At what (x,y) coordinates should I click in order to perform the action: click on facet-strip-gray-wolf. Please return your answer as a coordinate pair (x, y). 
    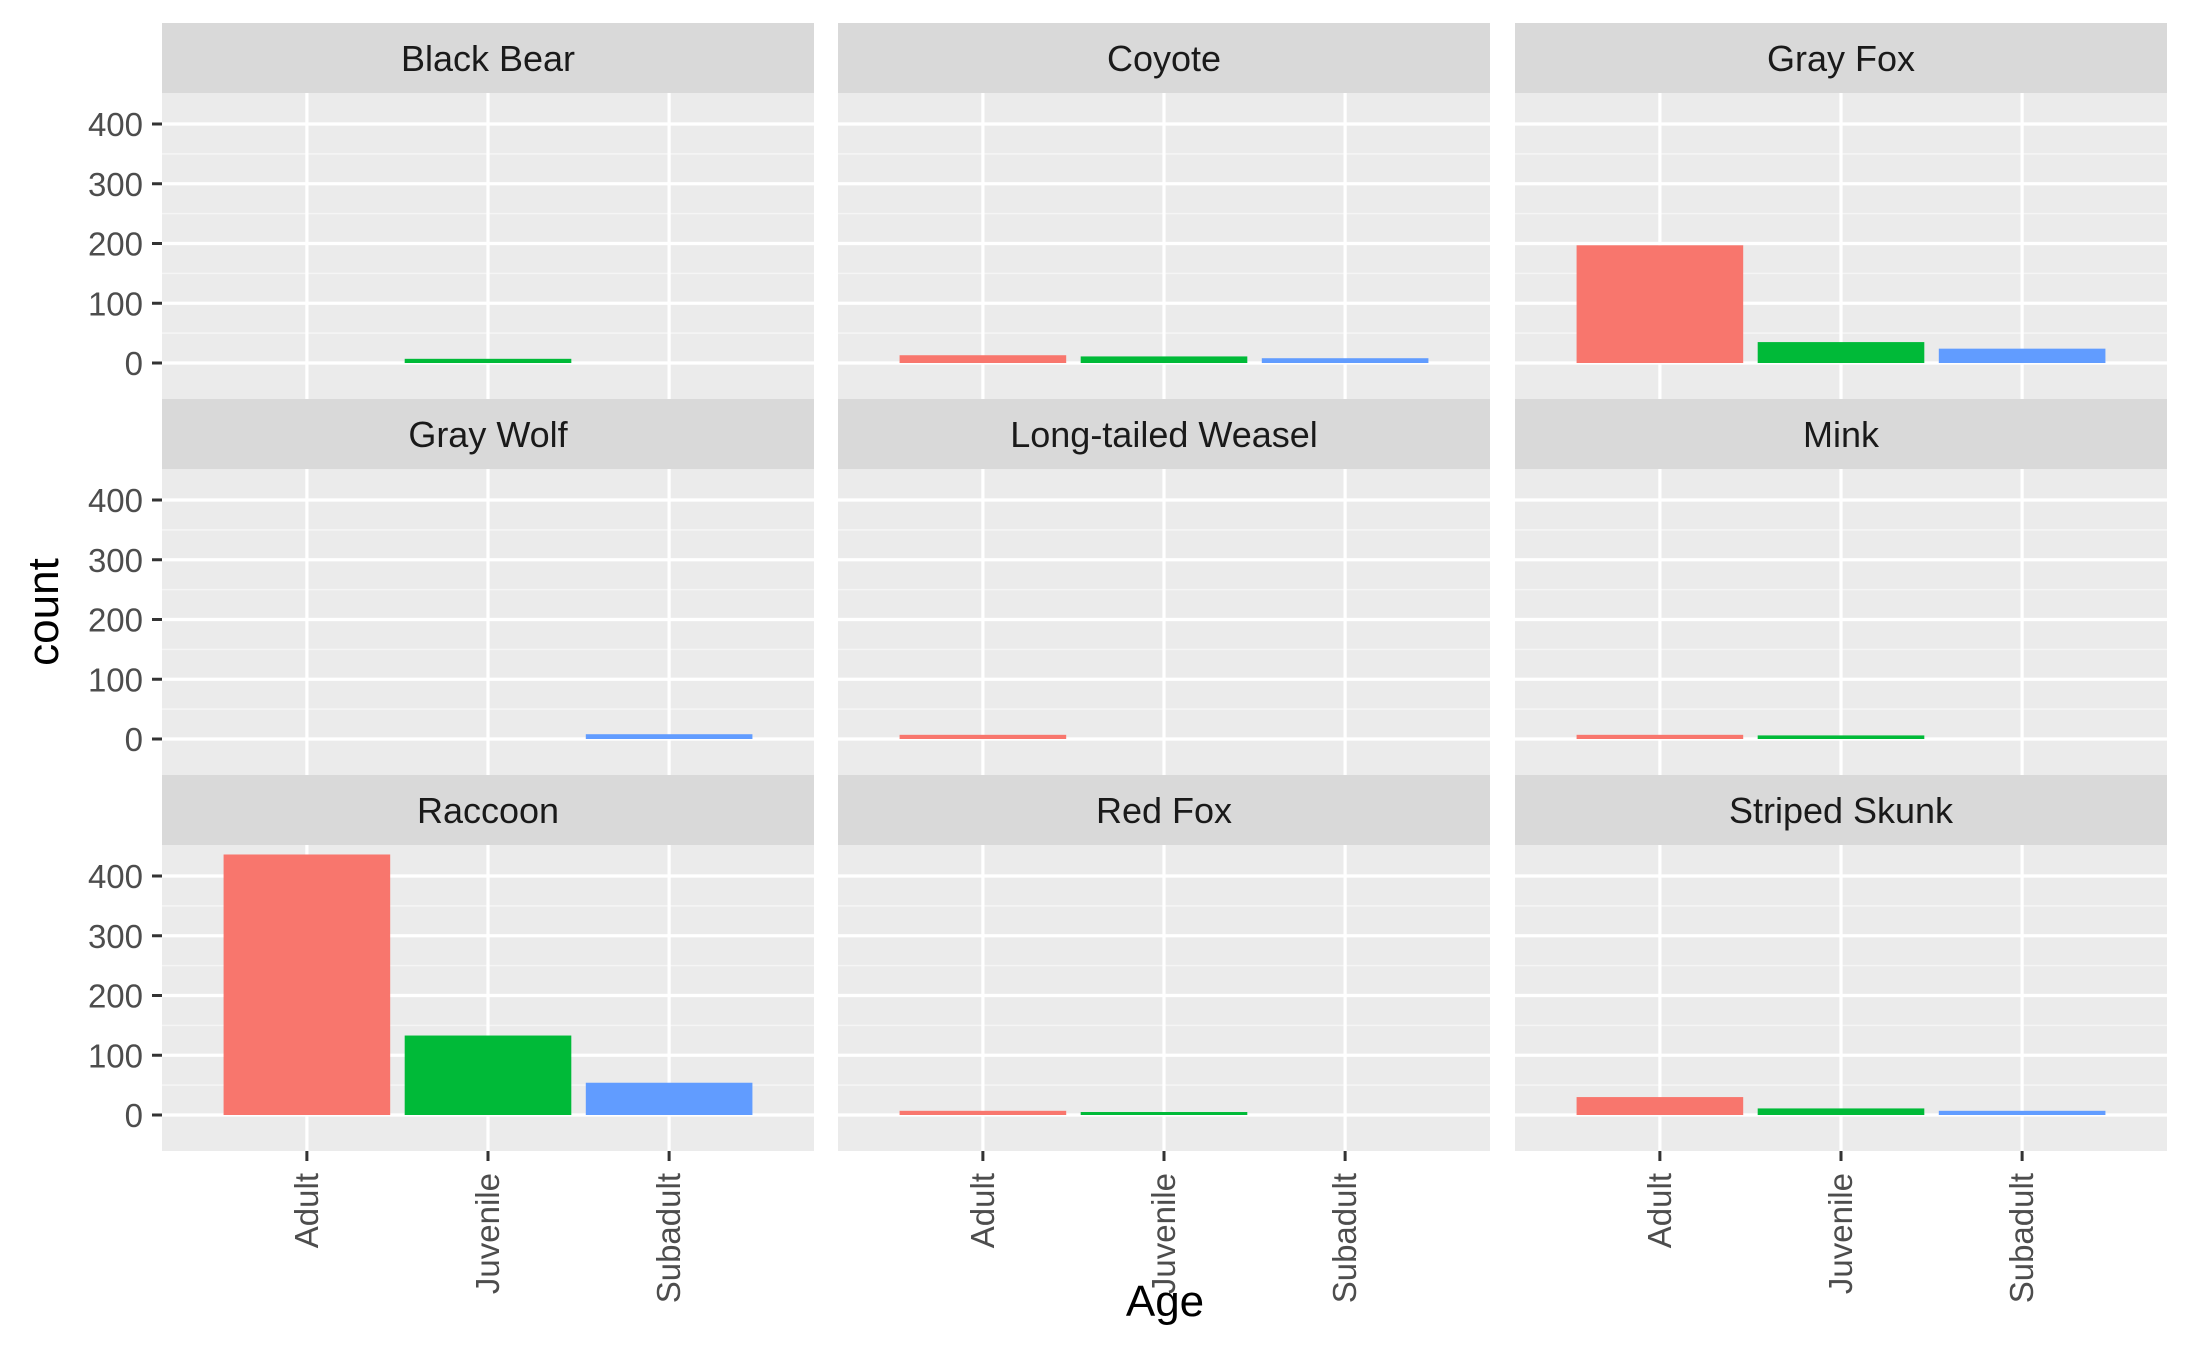
    Looking at the image, I should click on (488, 434).